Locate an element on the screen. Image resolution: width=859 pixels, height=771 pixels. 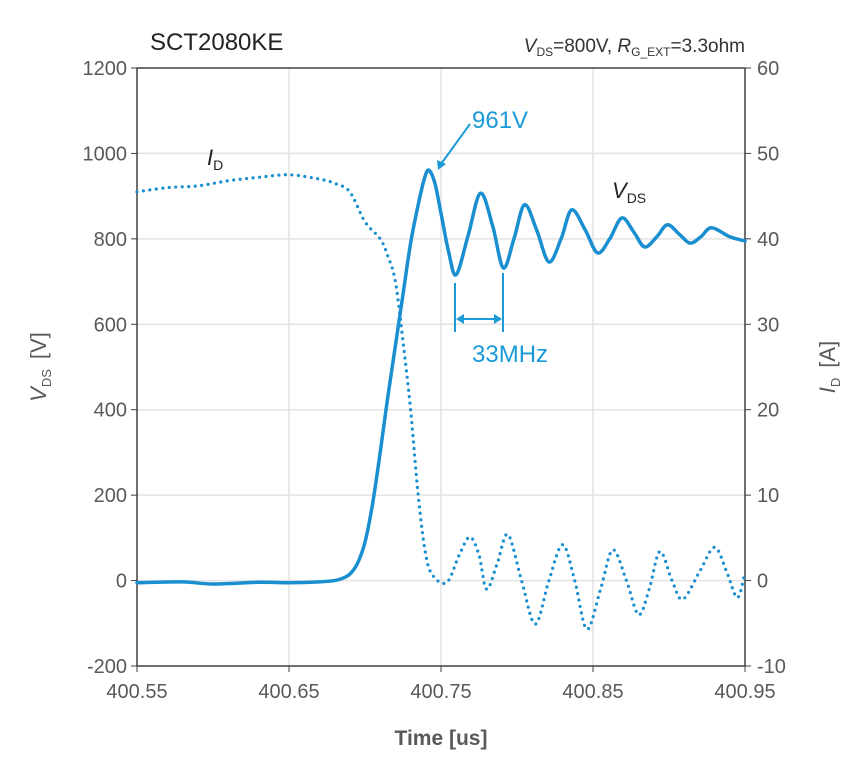
x-tick-label: 400.65 is located at coordinates (288, 692).